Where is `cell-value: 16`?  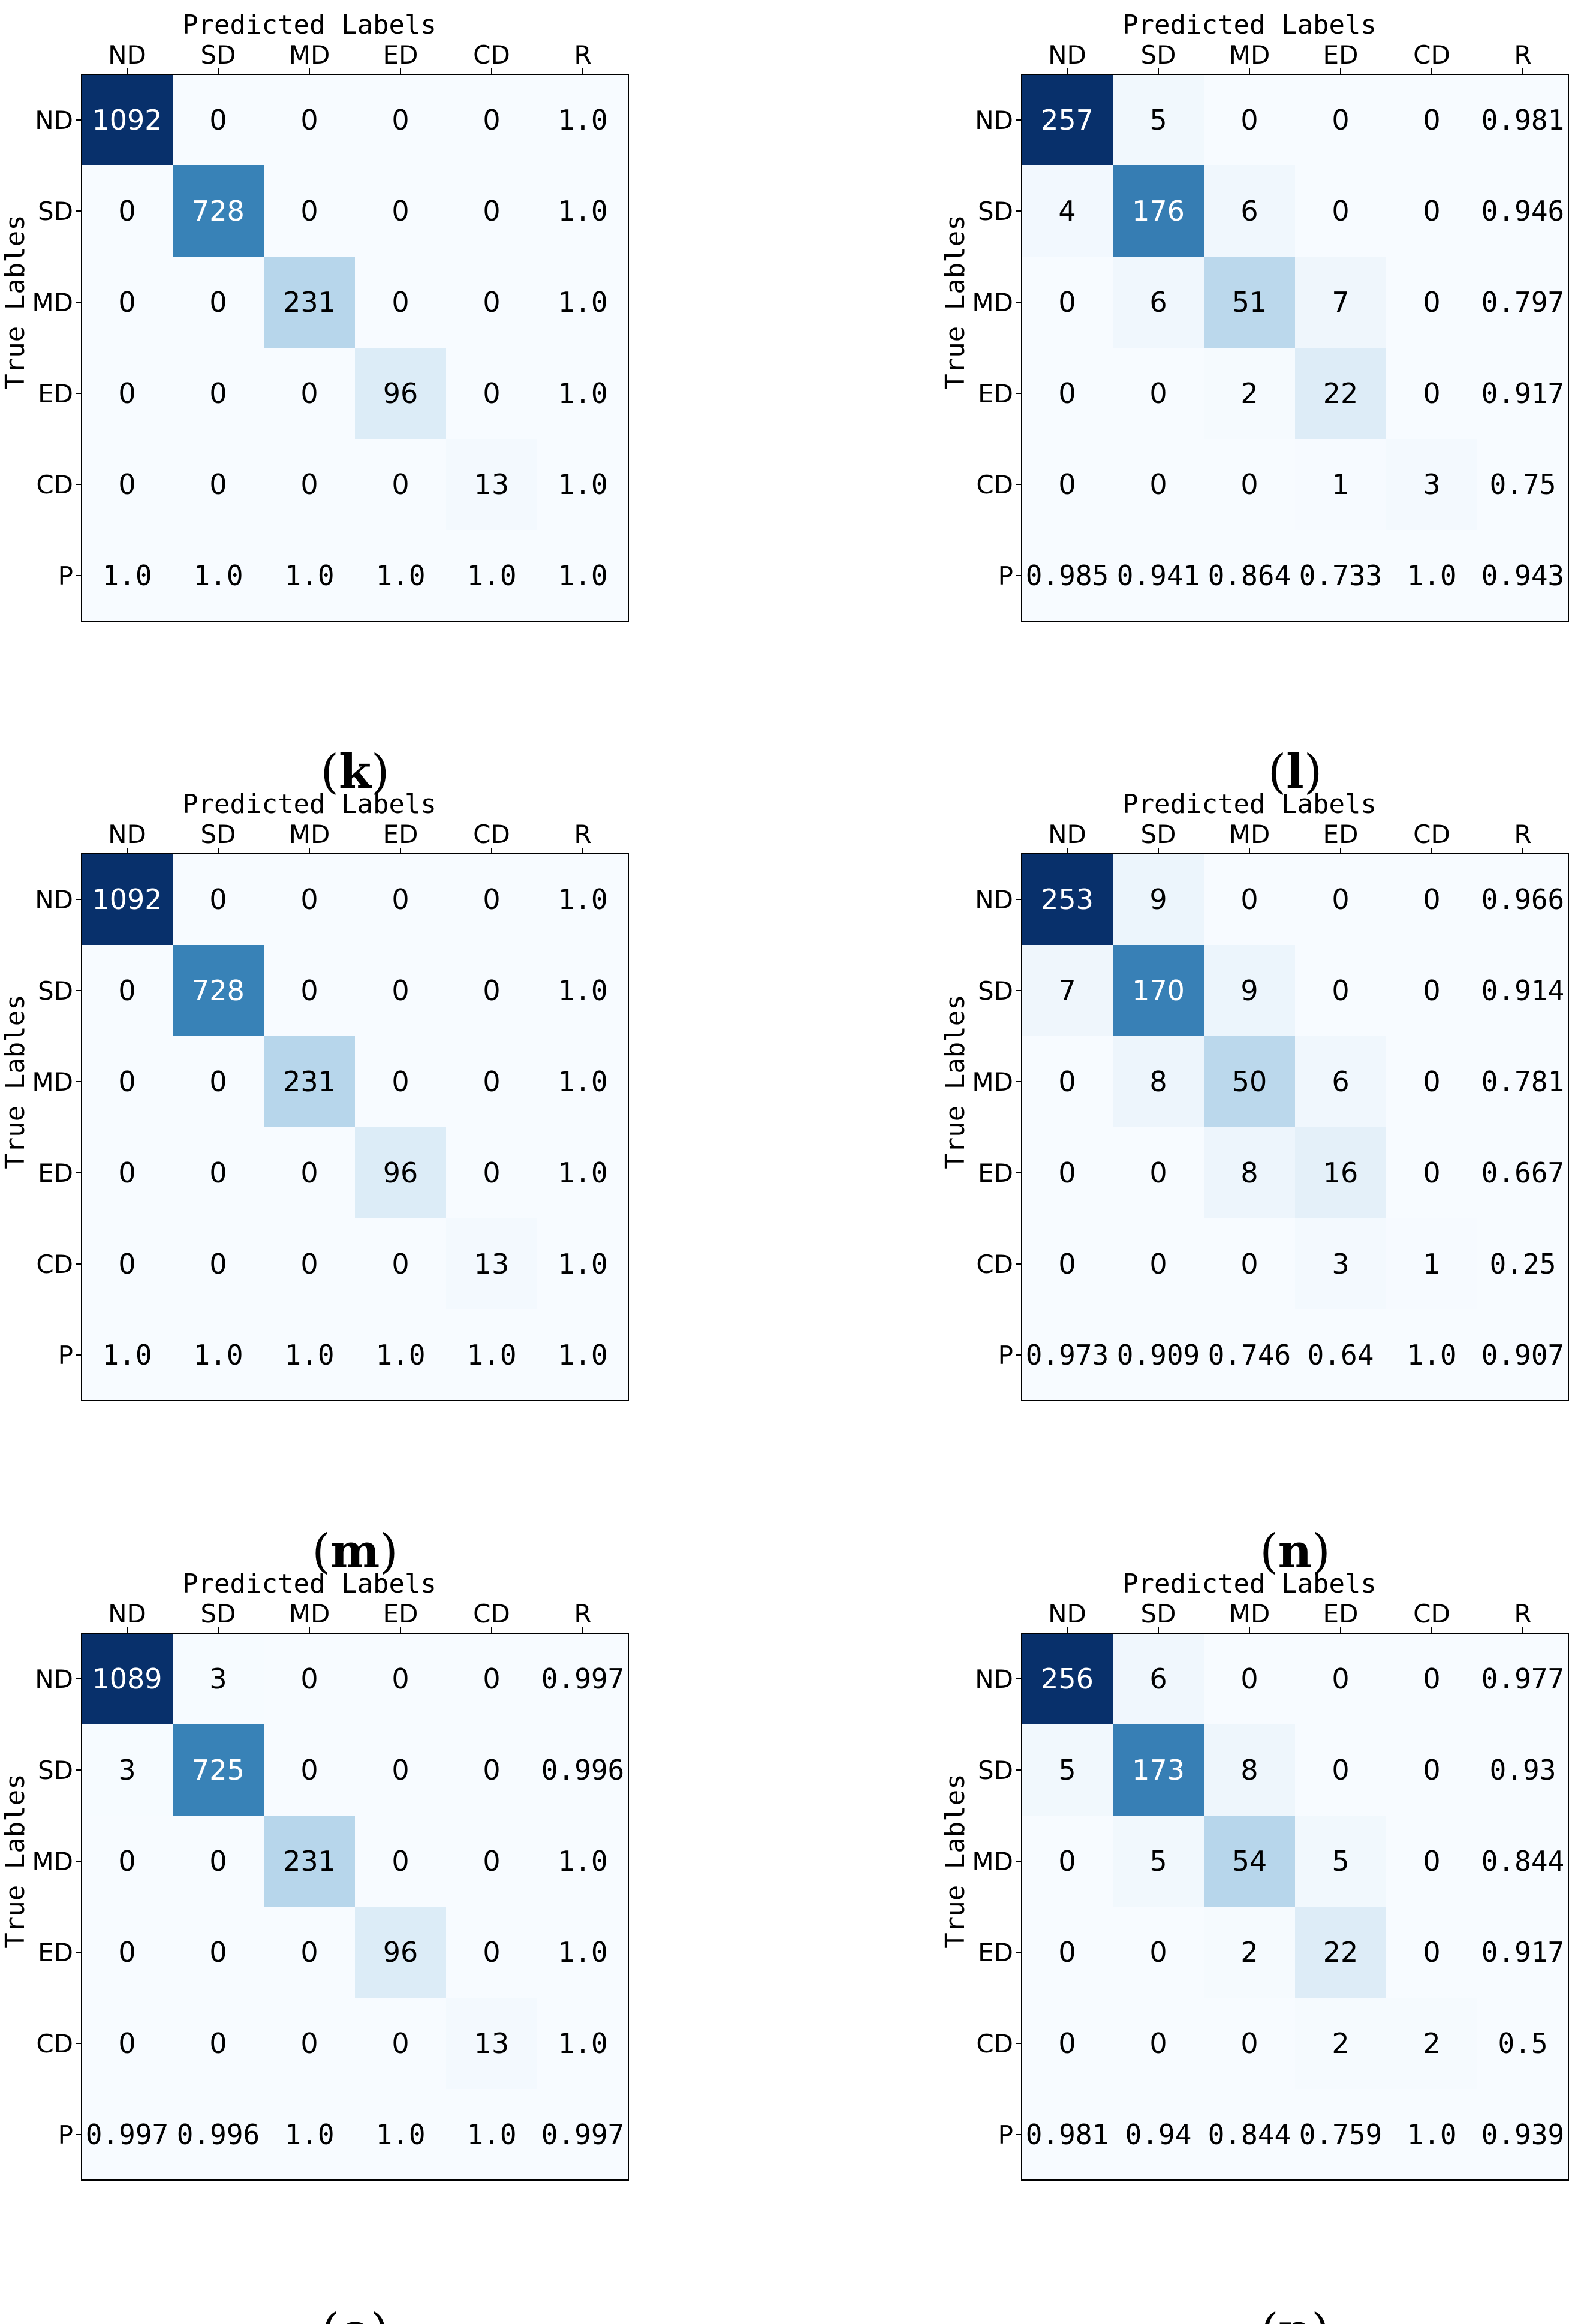 cell-value: 16 is located at coordinates (1341, 1173).